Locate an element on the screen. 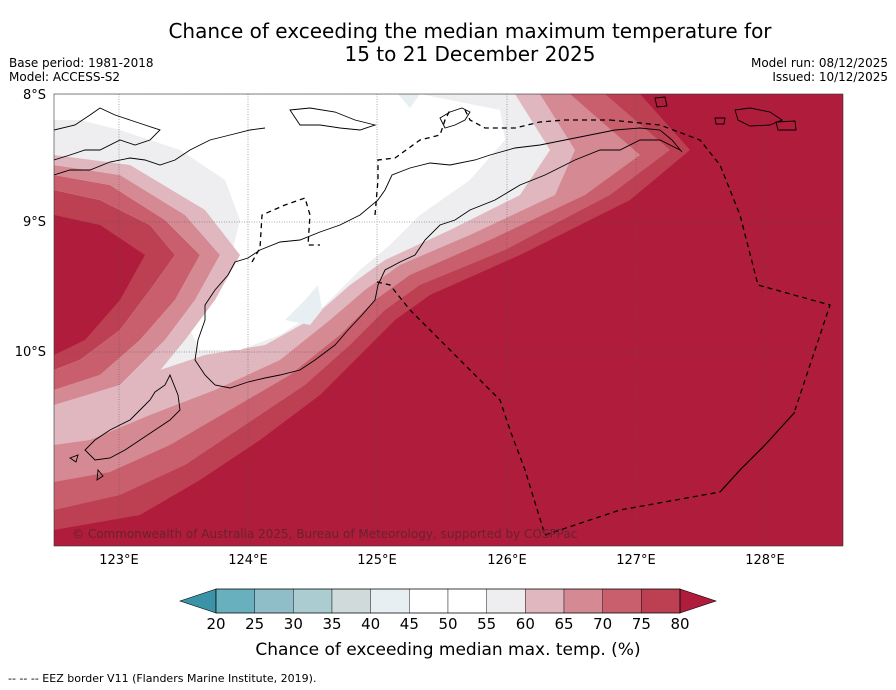 The height and width of the screenshot is (690, 896). base-period: Base period: 1981-2018 is located at coordinates (81, 63).